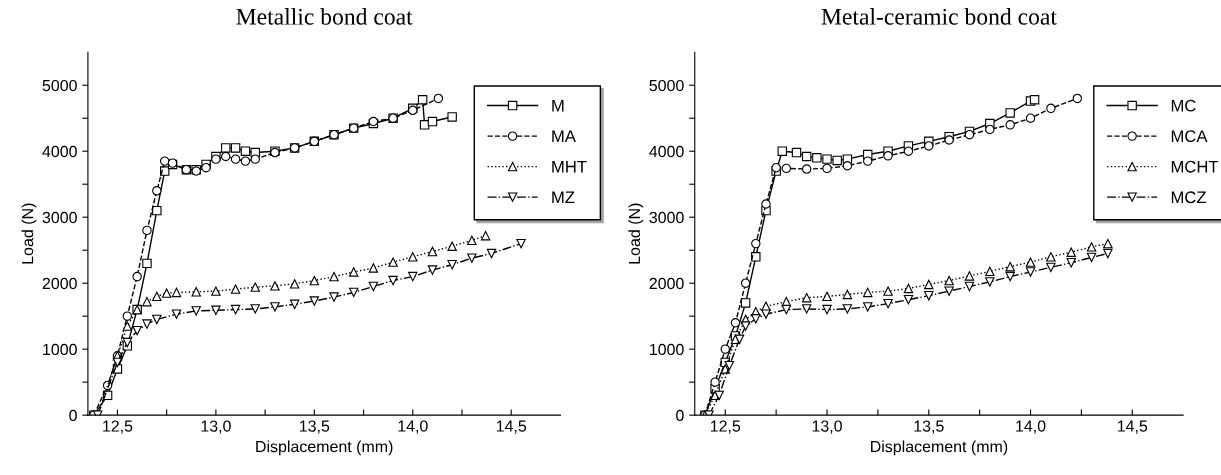  I want to click on legend-label: MCZ, so click(1189, 197).